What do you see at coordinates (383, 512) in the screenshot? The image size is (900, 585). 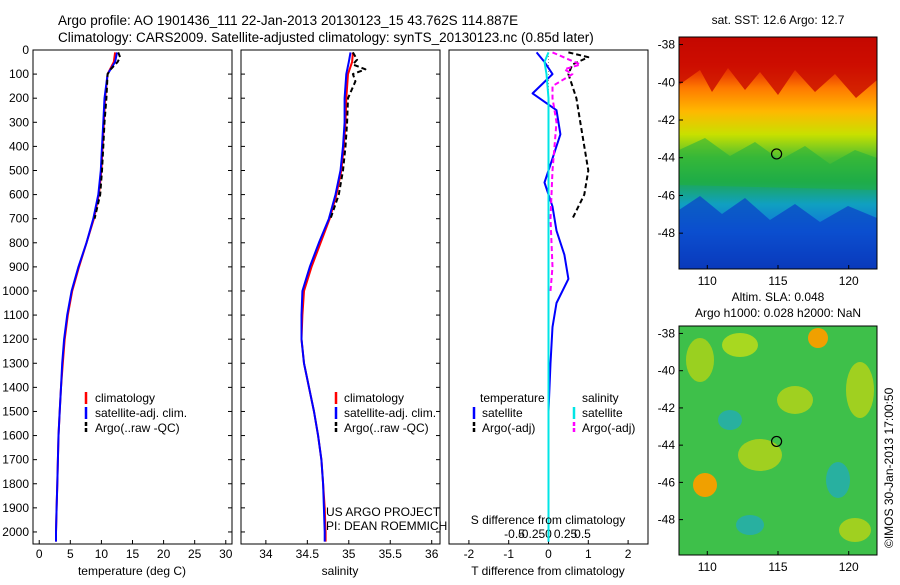 I see `project-annotation: US ARGO PROJECT` at bounding box center [383, 512].